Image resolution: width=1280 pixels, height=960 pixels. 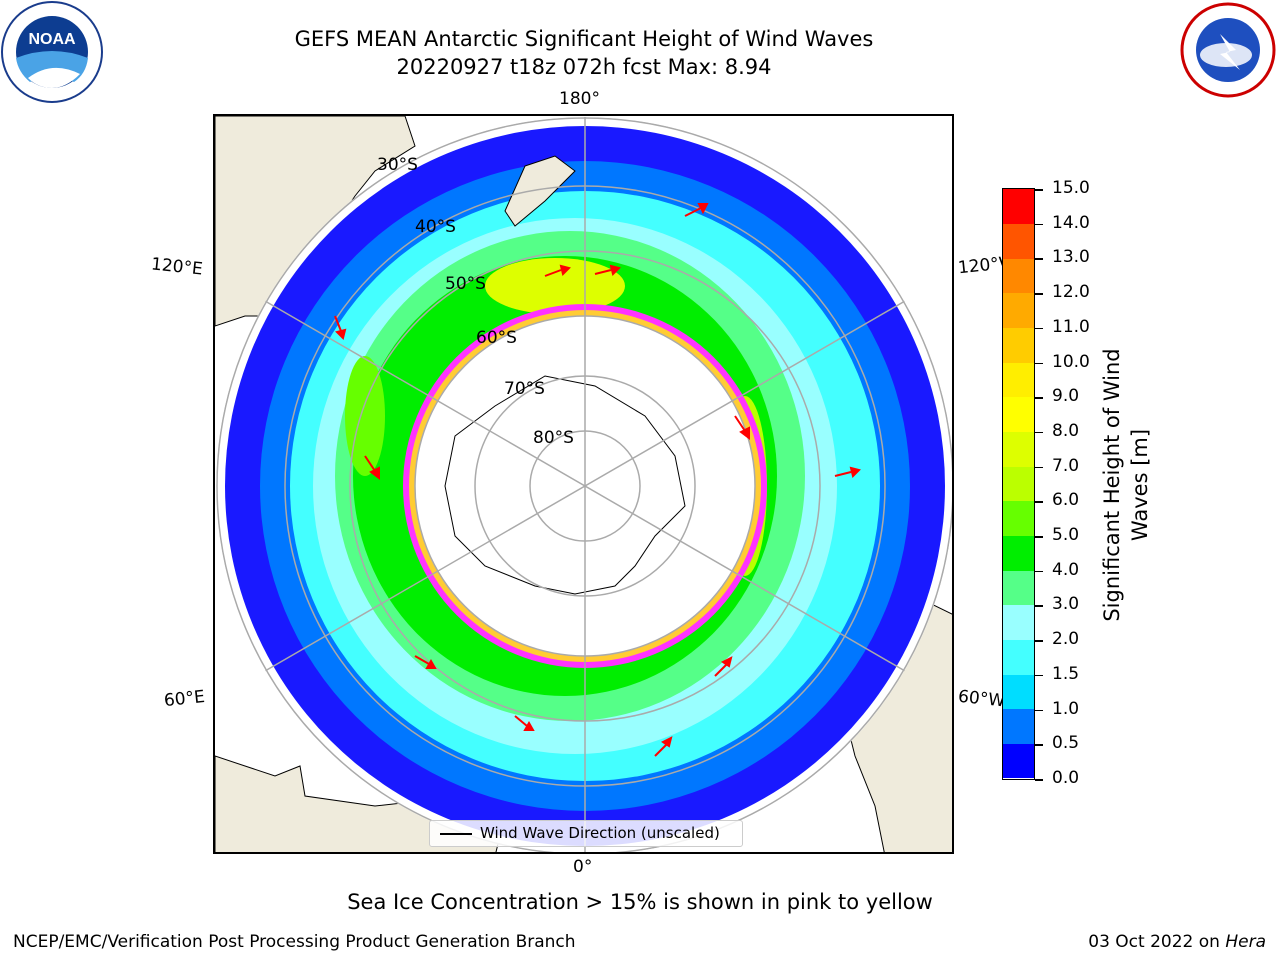 I want to click on lat-label-40s: 40°S, so click(x=435, y=227).